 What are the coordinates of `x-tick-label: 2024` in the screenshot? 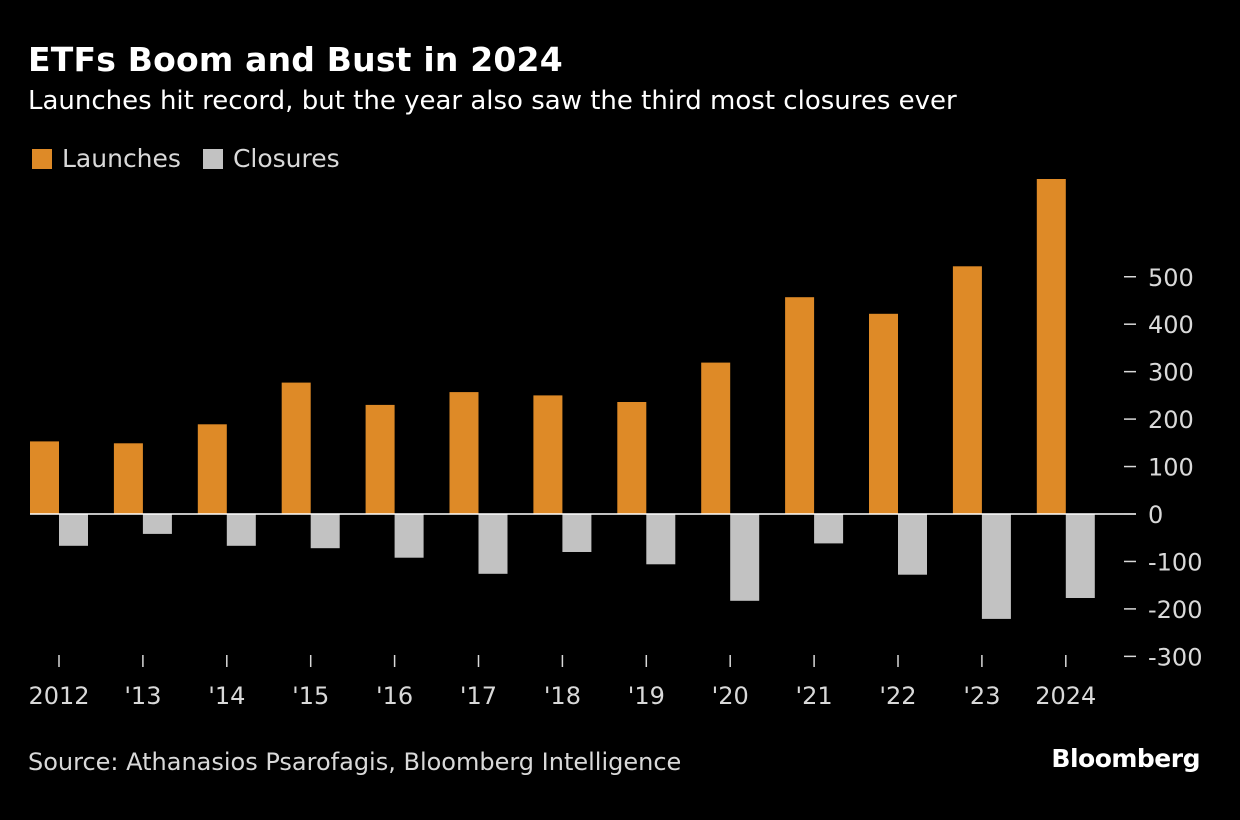 It's located at (1065, 696).